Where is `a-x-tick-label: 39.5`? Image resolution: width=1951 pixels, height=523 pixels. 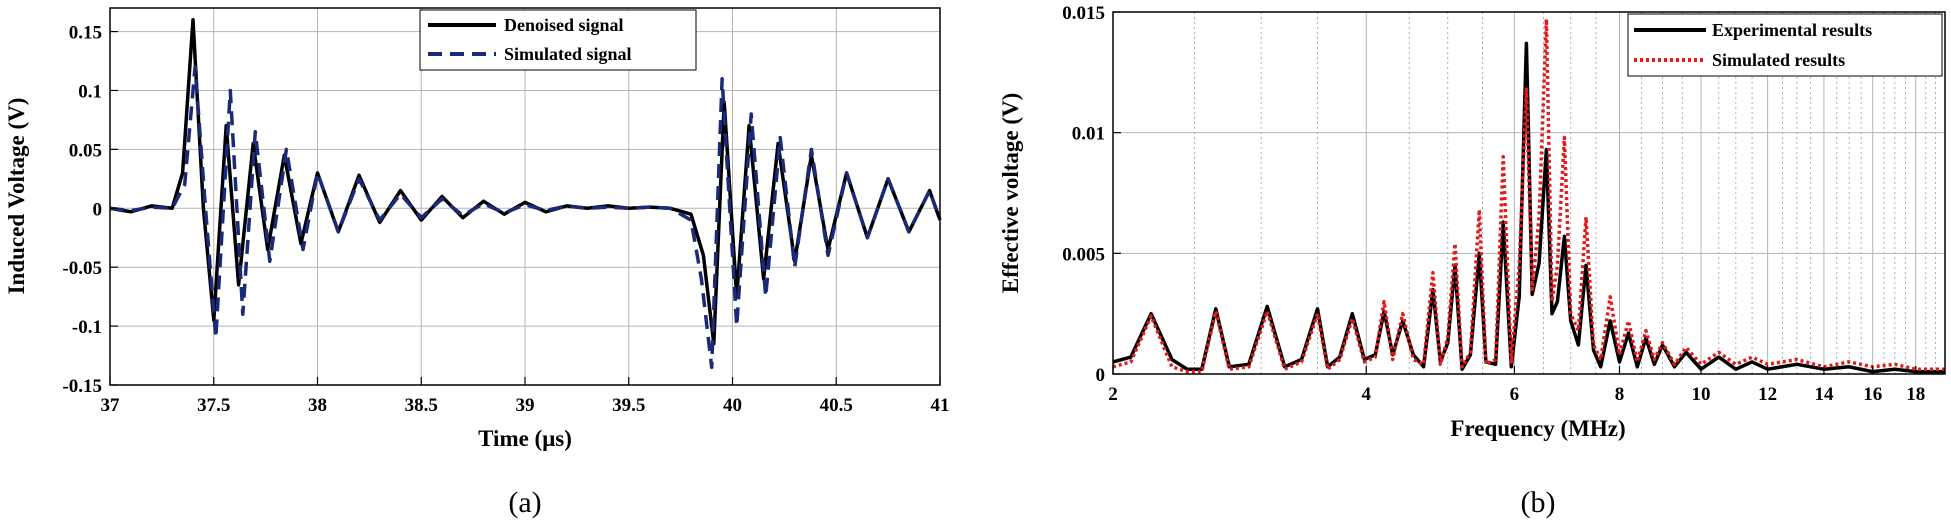
a-x-tick-label: 39.5 is located at coordinates (628, 405).